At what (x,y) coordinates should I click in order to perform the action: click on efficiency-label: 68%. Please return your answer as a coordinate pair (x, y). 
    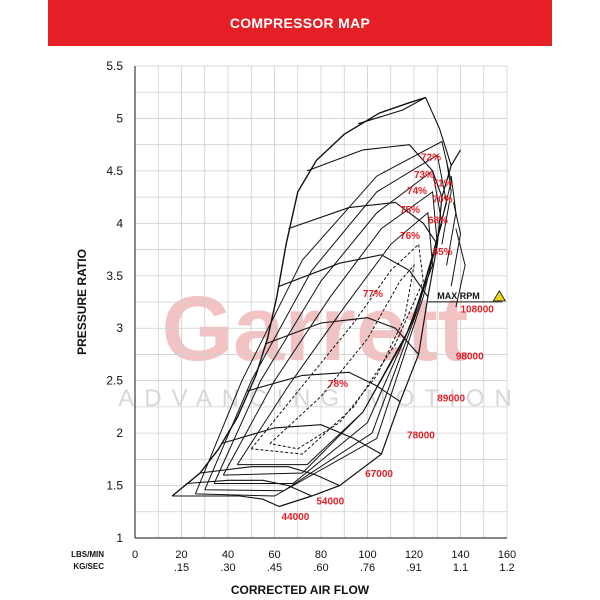
    Looking at the image, I should click on (438, 220).